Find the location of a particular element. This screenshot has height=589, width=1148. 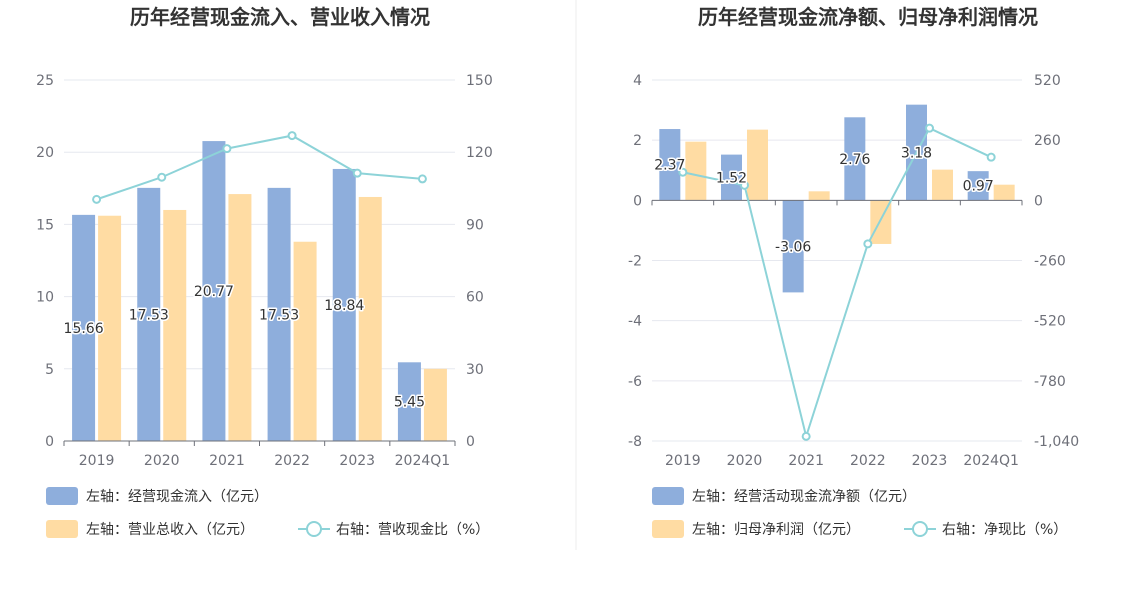

right-axis-ticks: -1,040 -780 -520 -260 0 260 520 is located at coordinates (1056, 261).